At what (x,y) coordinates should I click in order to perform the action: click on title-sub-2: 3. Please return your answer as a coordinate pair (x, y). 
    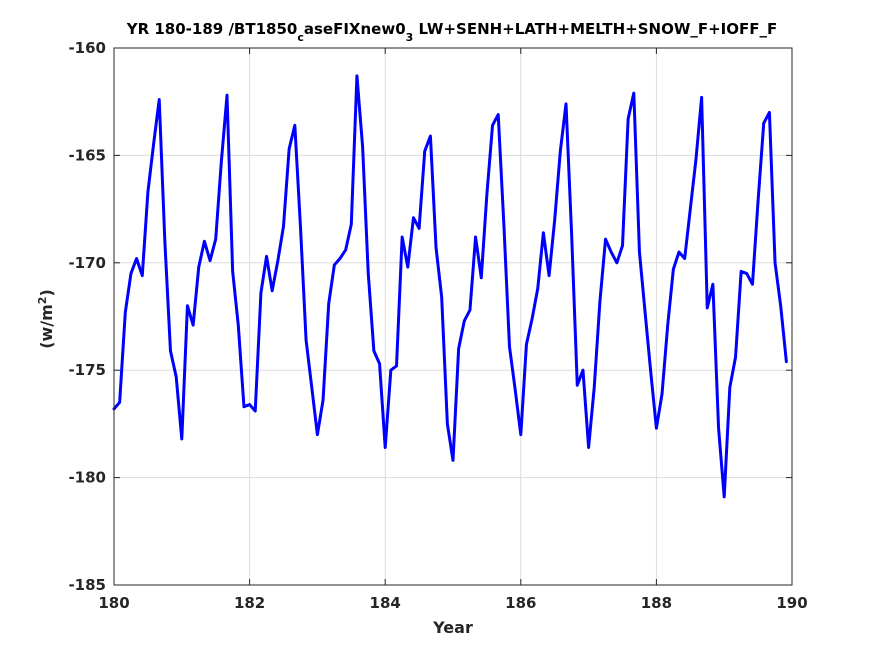
    Looking at the image, I should click on (410, 37).